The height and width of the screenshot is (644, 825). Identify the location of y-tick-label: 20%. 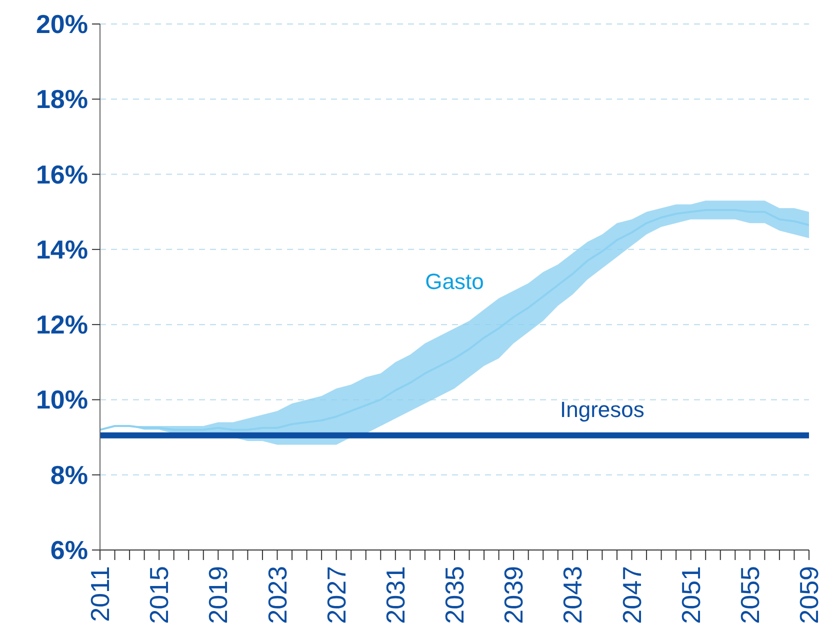
(62, 24).